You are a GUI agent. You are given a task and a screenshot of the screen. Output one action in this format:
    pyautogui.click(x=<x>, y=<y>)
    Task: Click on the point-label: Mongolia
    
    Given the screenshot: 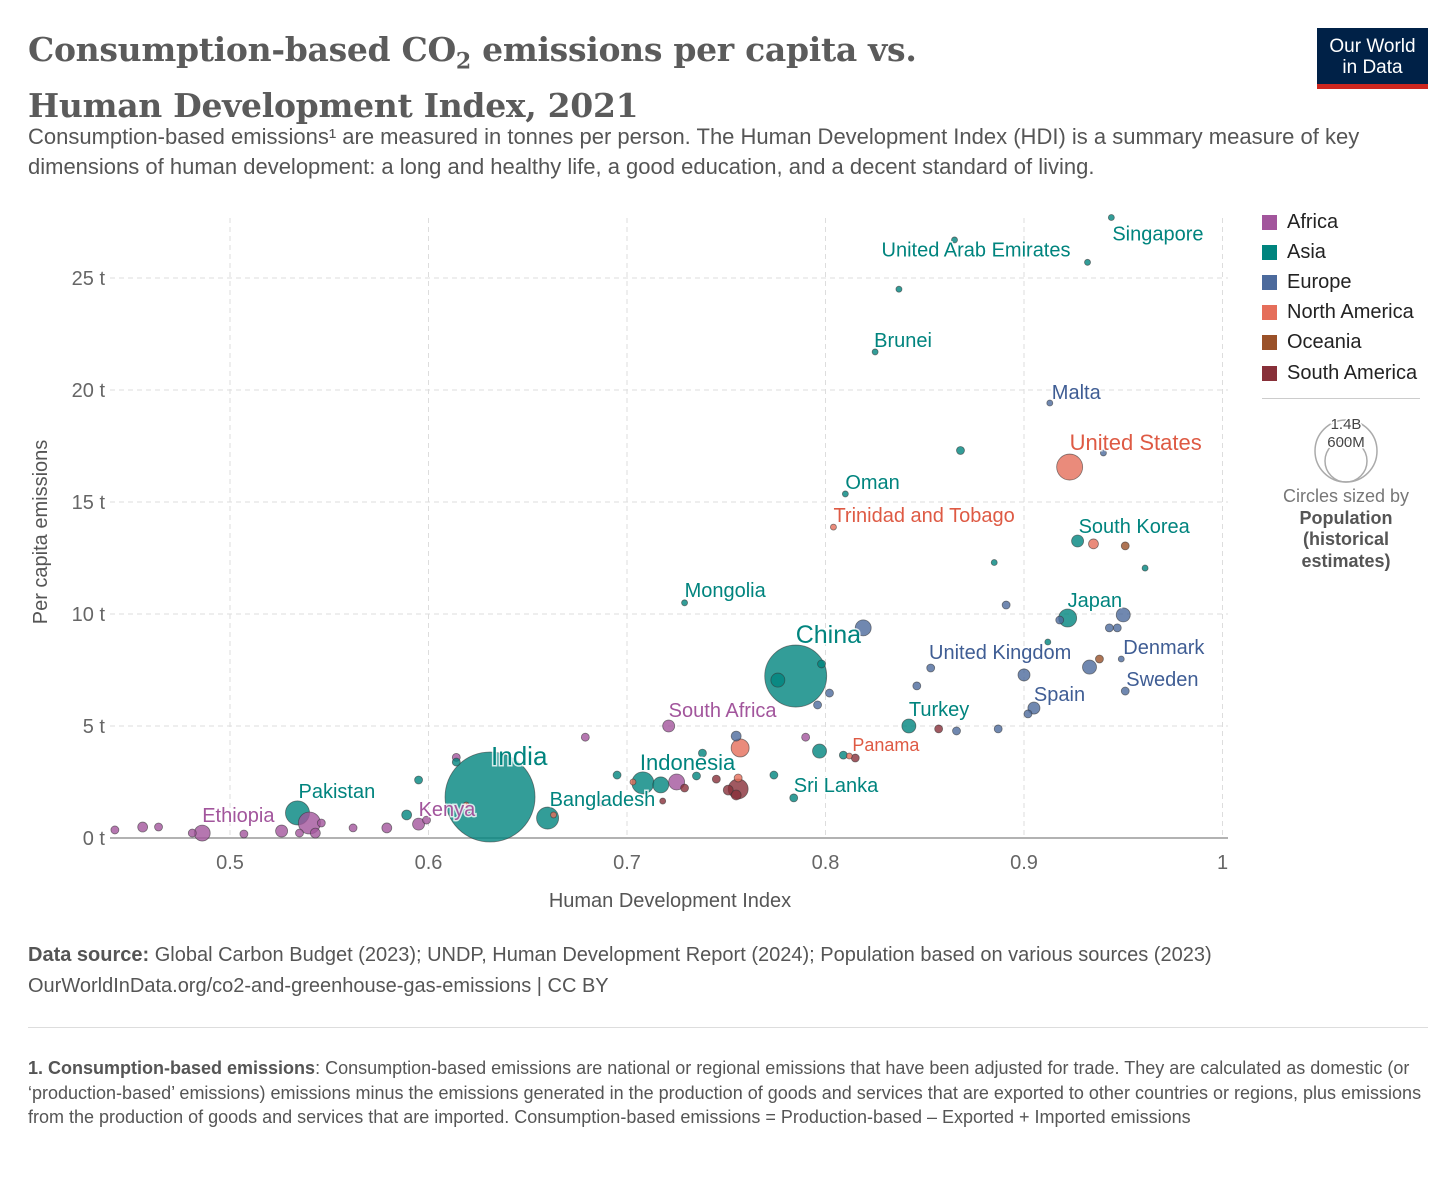 What is the action you would take?
    pyautogui.click(x=726, y=591)
    